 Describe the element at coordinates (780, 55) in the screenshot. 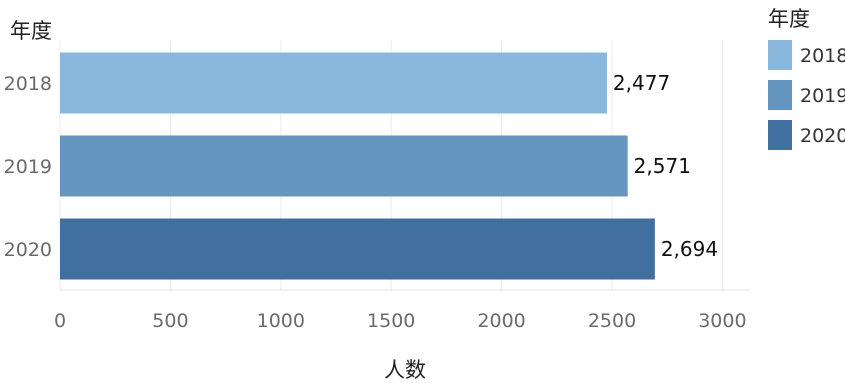

I see `legend-swatch-2018` at that location.